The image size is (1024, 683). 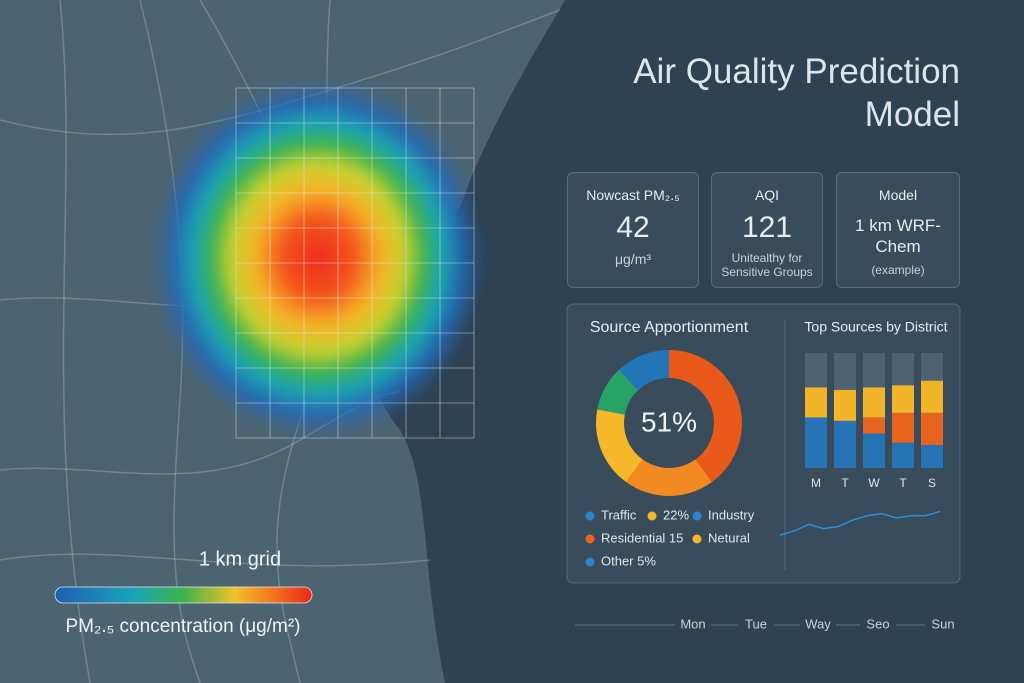 What do you see at coordinates (898, 270) in the screenshot?
I see `card-note: (example)` at bounding box center [898, 270].